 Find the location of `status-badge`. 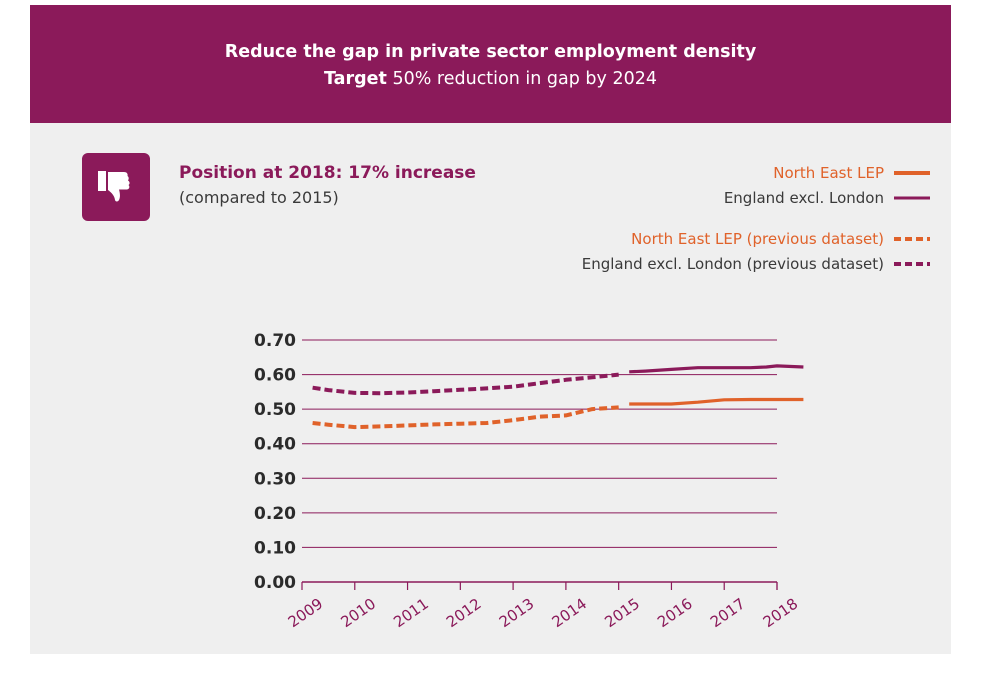

status-badge is located at coordinates (116, 187).